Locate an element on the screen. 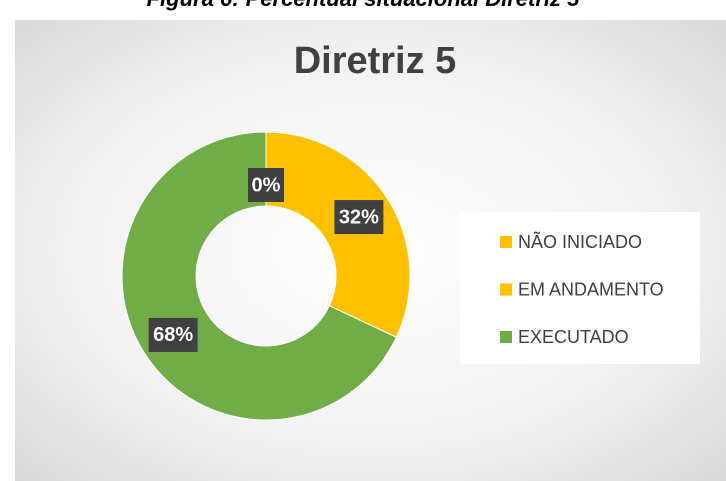 The width and height of the screenshot is (726, 481). data-label: 0% is located at coordinates (266, 185).